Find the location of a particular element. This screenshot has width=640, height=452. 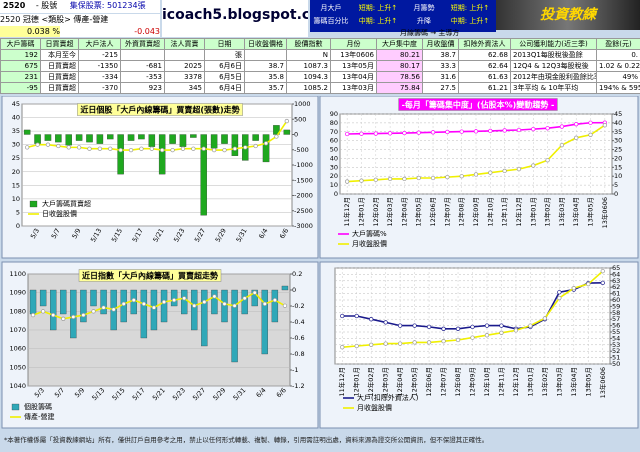

x-tick-label: 13年01月 is located at coordinates (532, 212).